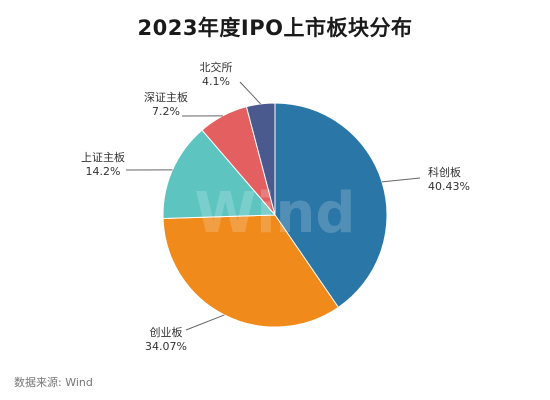 The image size is (550, 400). I want to click on slice-label-name: 上证主板, so click(103, 157).